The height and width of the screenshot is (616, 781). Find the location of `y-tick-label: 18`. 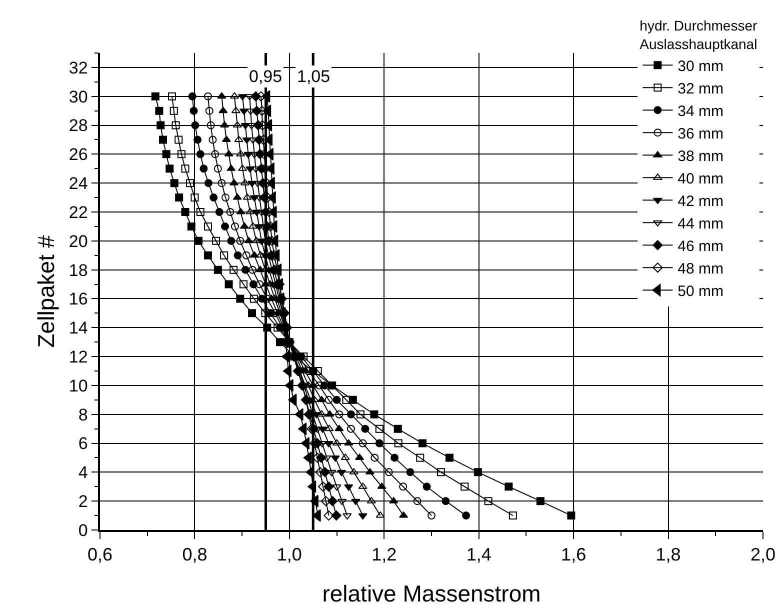

y-tick-label: 18 is located at coordinates (78, 270).